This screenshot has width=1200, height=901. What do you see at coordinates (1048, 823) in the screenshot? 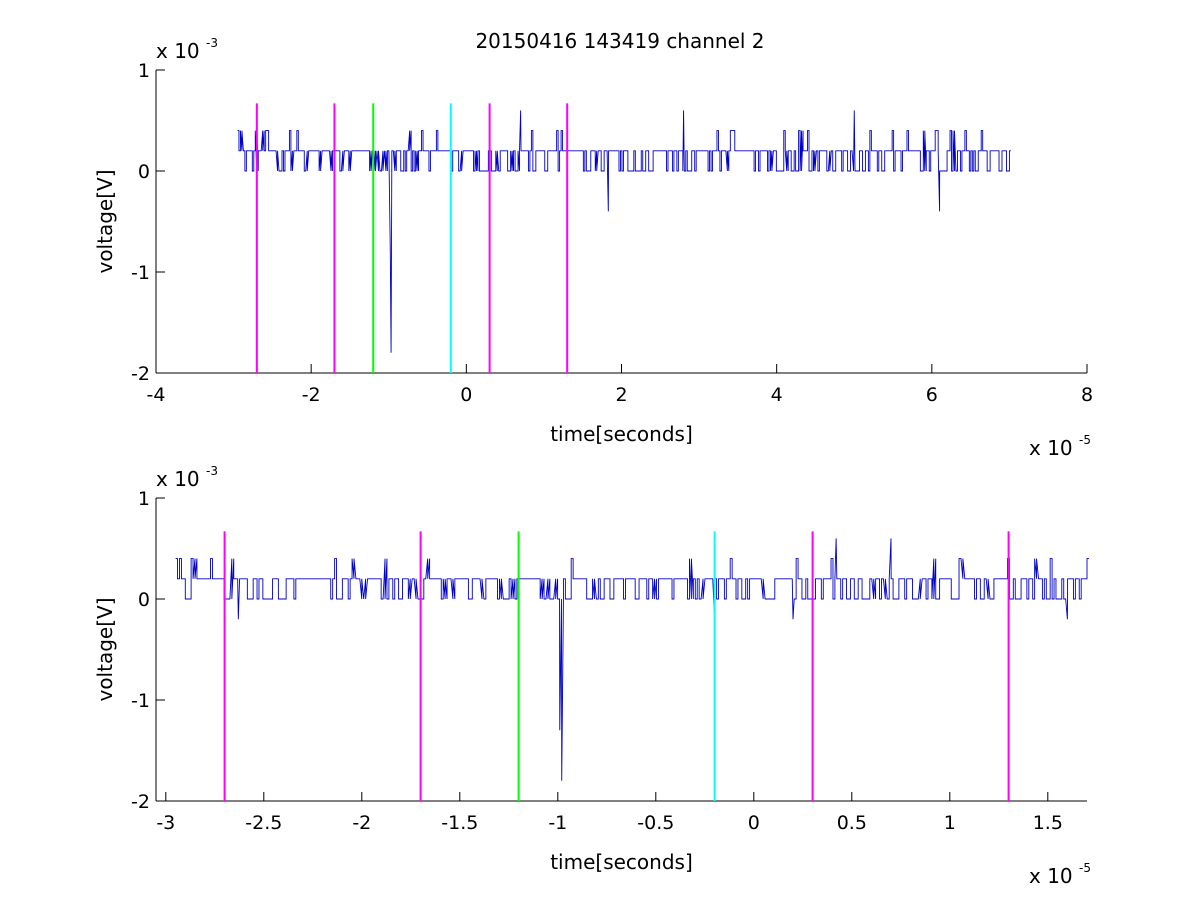
I see `x-tick-label: 1.5` at bounding box center [1048, 823].